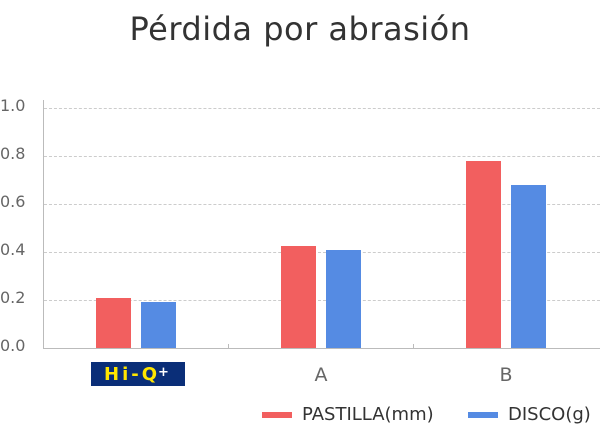 The height and width of the screenshot is (430, 600). I want to click on legend-label: PASTILLA(mm), so click(368, 414).